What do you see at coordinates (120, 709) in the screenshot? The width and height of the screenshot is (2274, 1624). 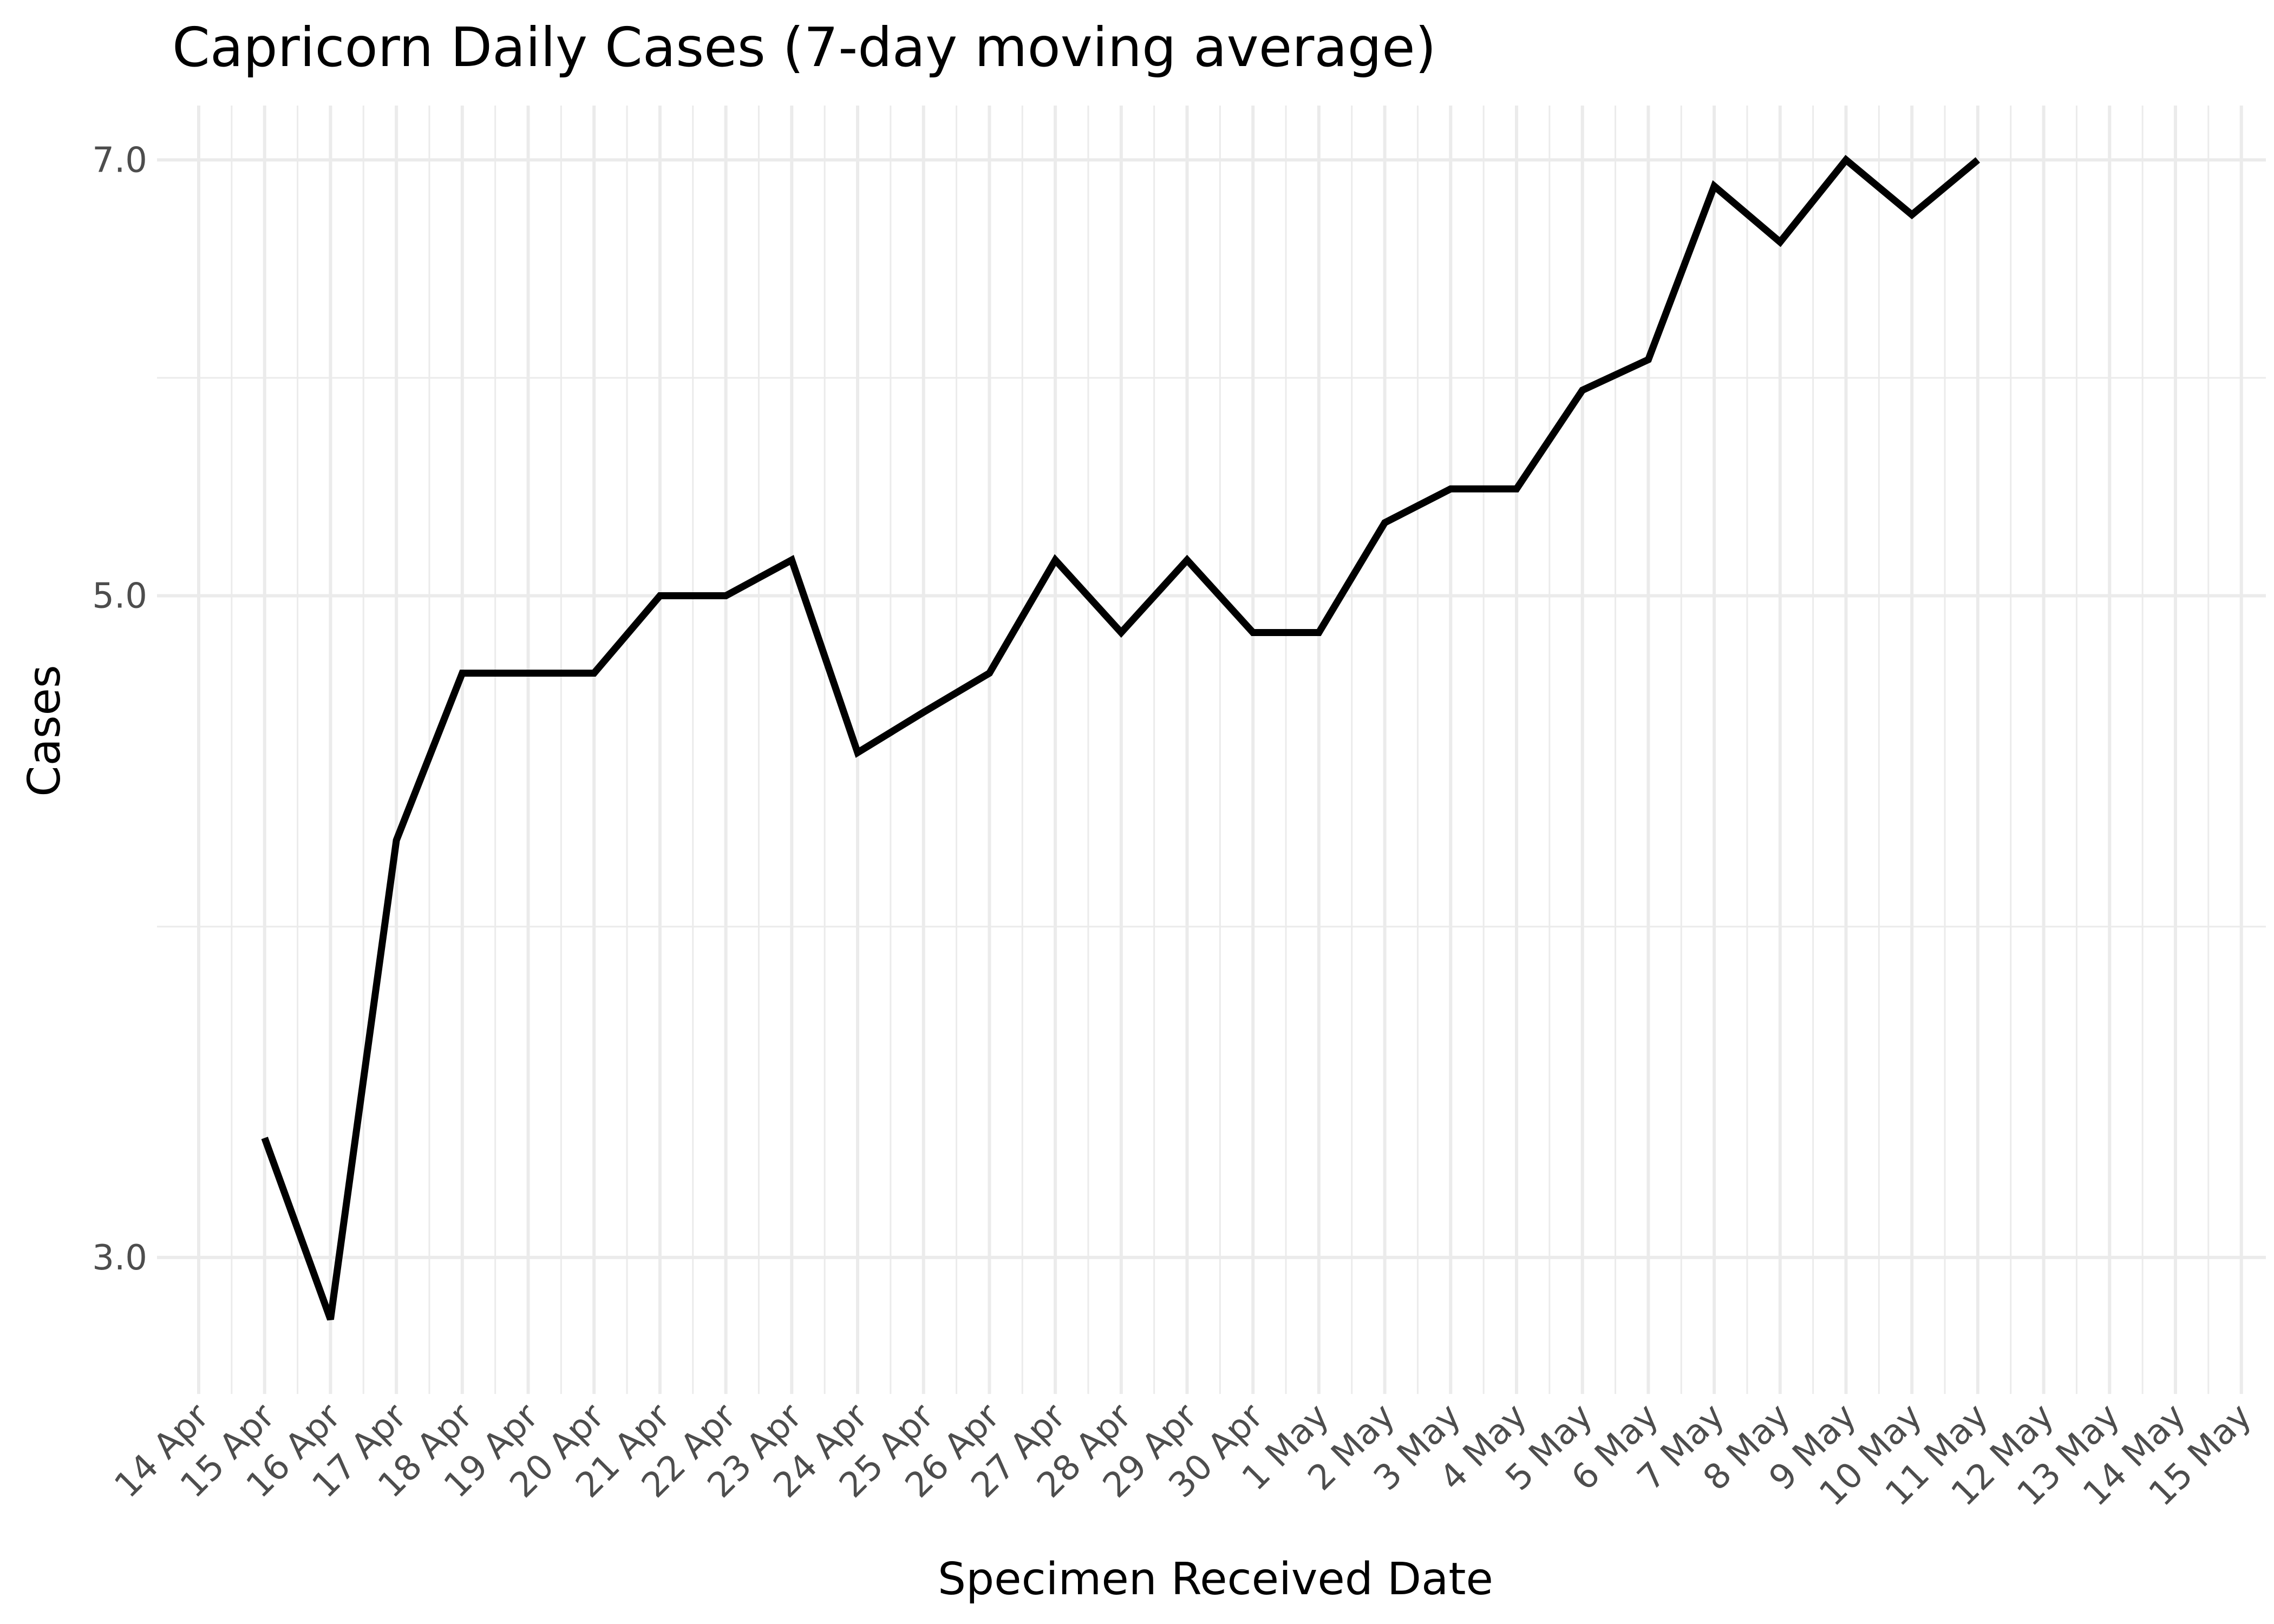 I see `y-axis-ticks: 3.0 5.0 7.0` at bounding box center [120, 709].